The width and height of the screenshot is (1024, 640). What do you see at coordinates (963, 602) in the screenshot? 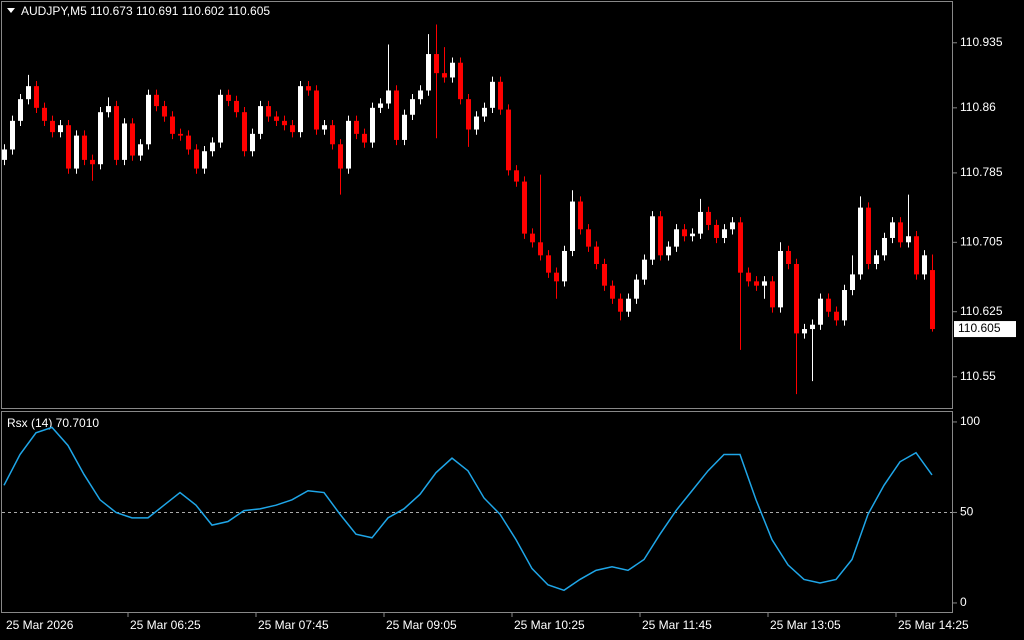
I see `y-tick-label: 0` at bounding box center [963, 602].